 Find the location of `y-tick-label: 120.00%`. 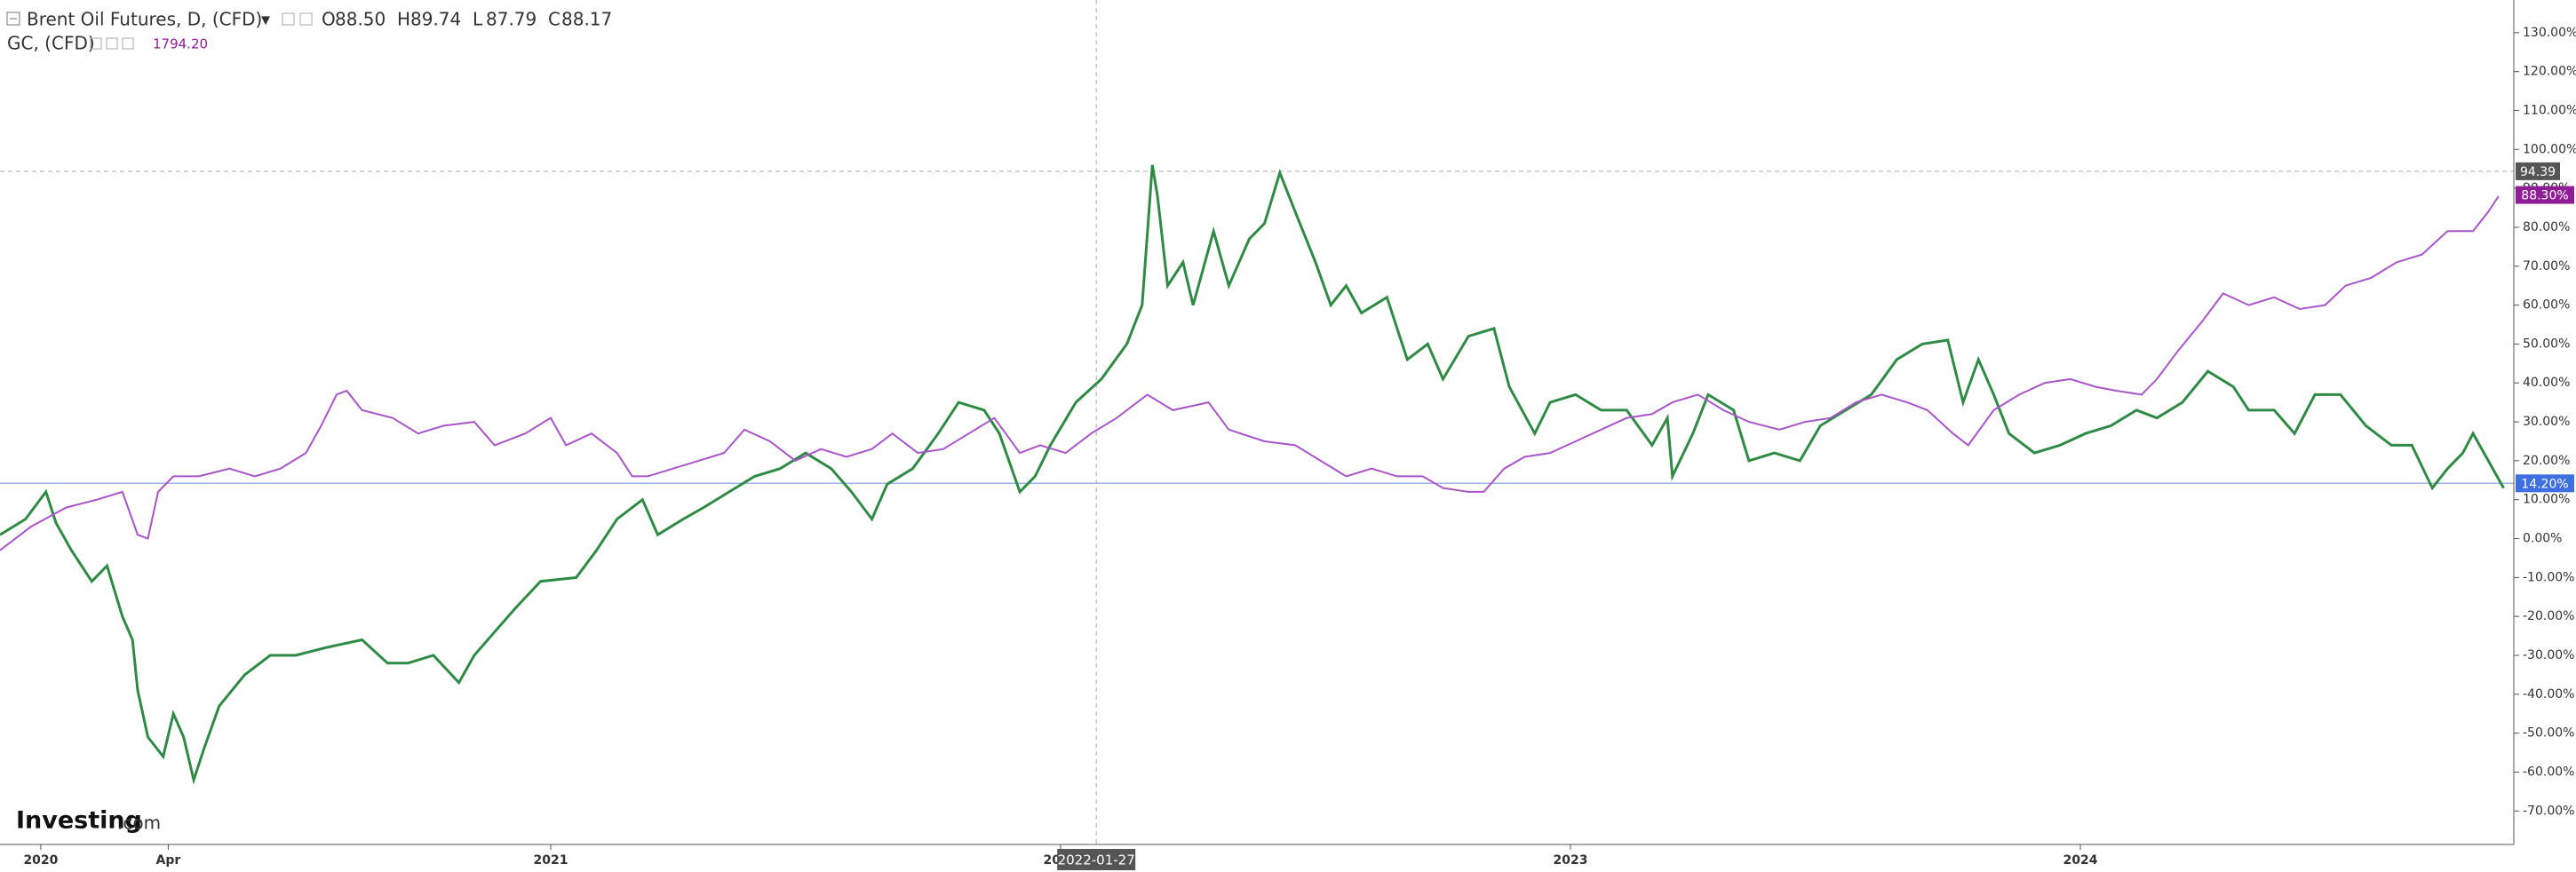

y-tick-label: 120.00% is located at coordinates (2549, 72).